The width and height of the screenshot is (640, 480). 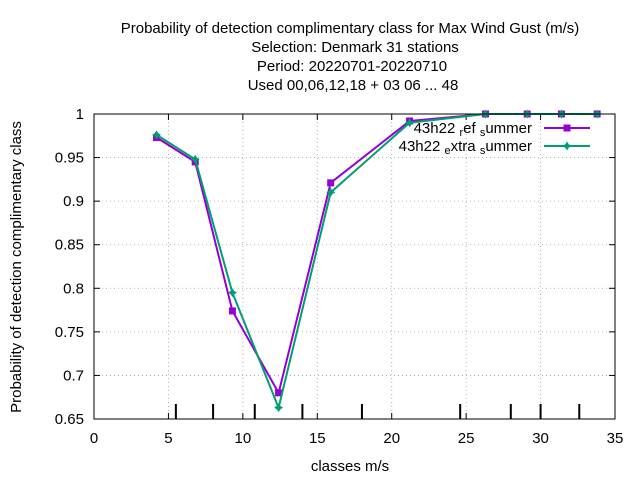 I want to click on x-axis-label: classes m/s, so click(x=350, y=466).